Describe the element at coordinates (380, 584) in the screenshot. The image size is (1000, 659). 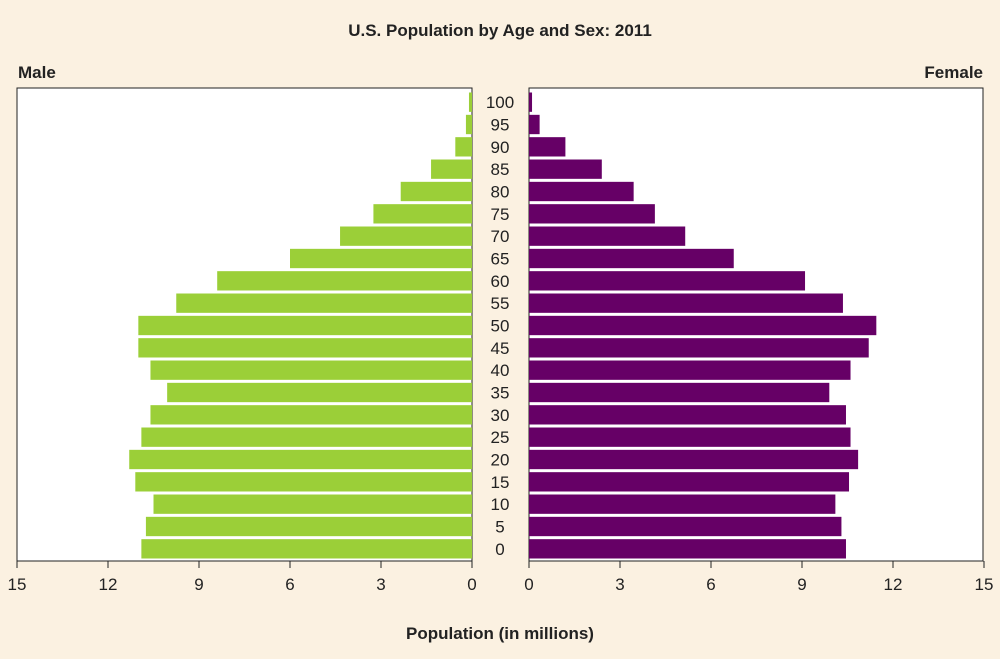
I see `male-tick-label-3: 3` at that location.